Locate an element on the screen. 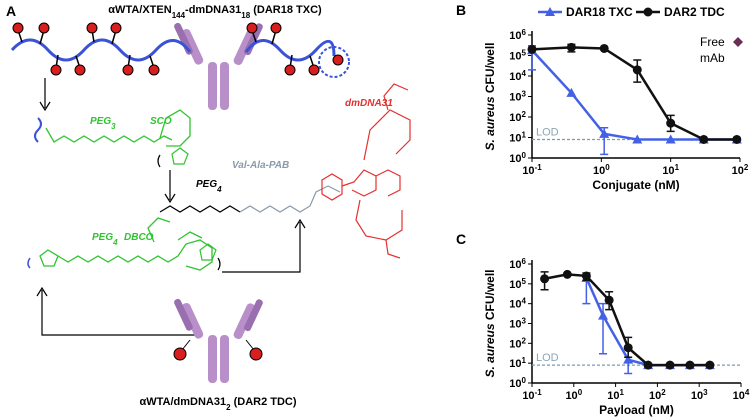  text-part: -dmDNA31 is located at coordinates (213, 10).